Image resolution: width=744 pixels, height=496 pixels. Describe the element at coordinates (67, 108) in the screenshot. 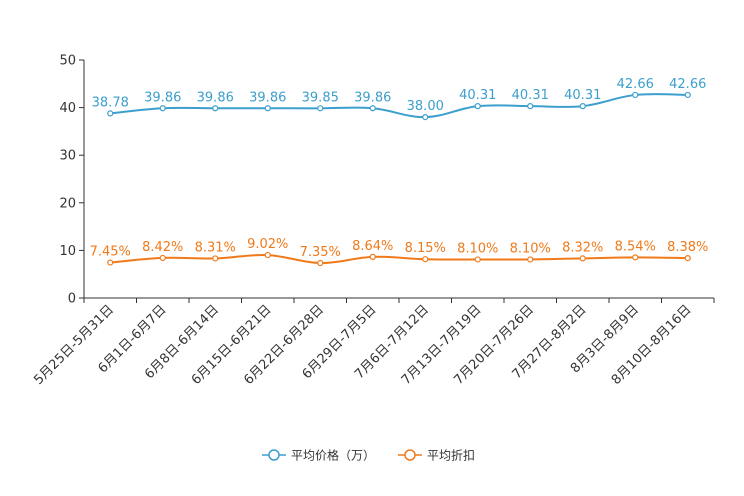

I see `y-tick-label: 40` at that location.